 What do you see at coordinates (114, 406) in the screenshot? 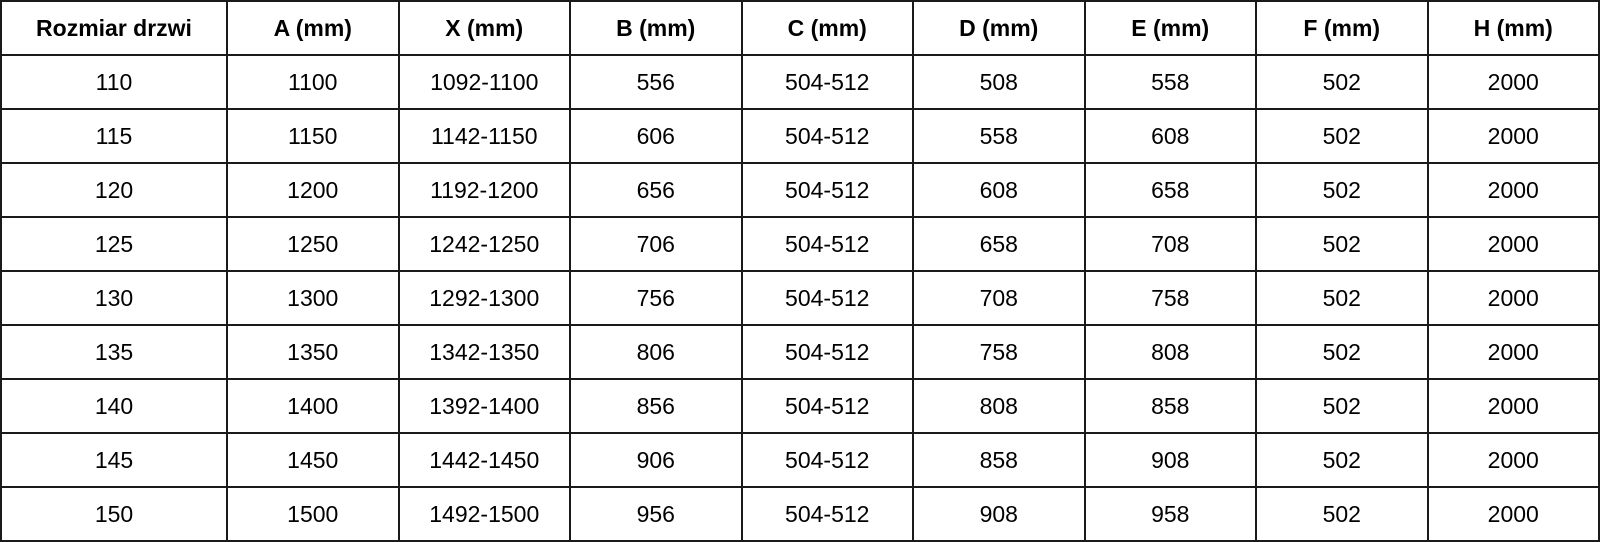
I see `table-cell: 140` at bounding box center [114, 406].